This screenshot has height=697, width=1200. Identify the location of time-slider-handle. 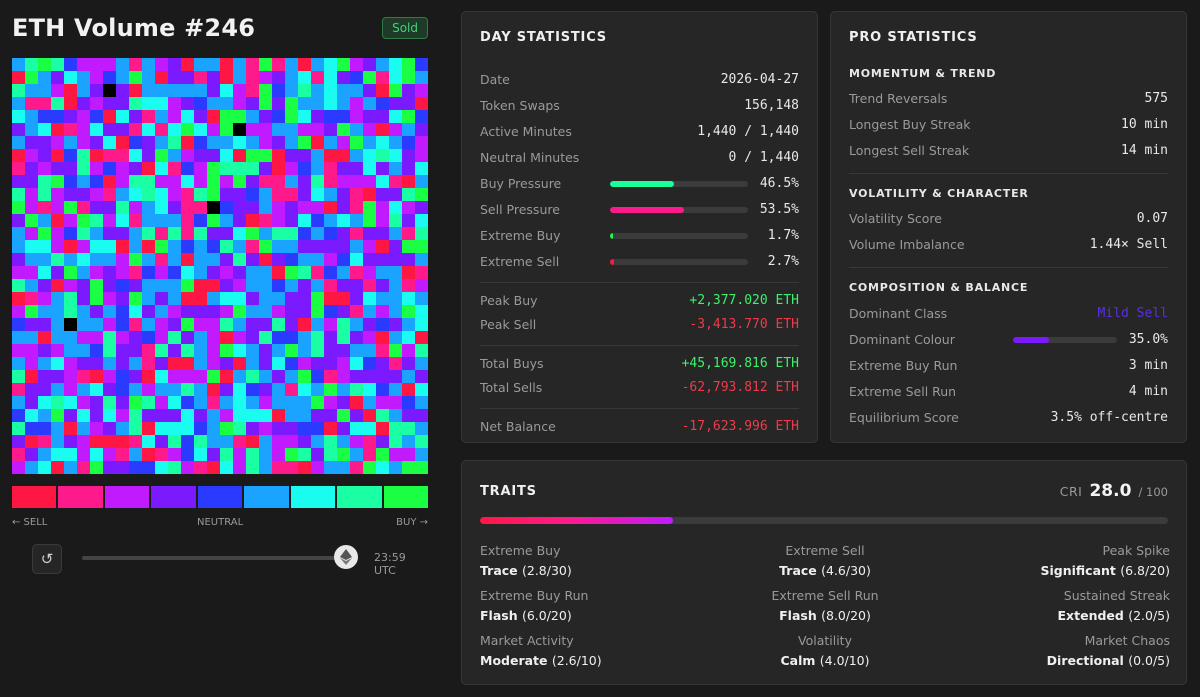
(346, 557).